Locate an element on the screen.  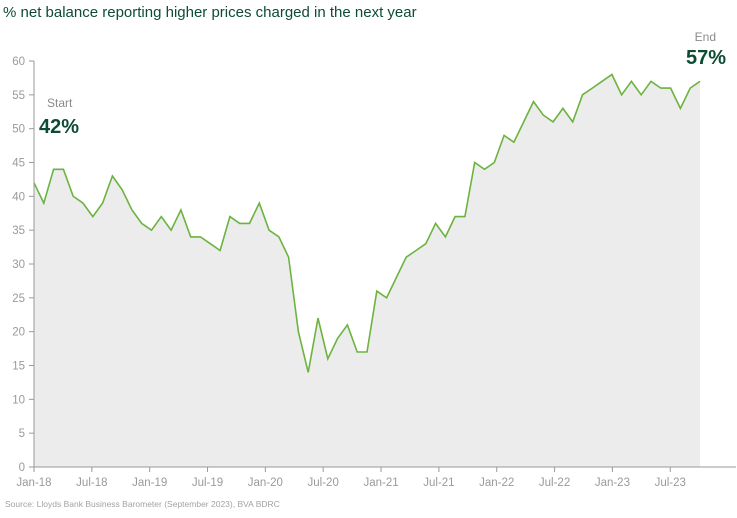
y-tick-label: 35 is located at coordinates (18, 231).